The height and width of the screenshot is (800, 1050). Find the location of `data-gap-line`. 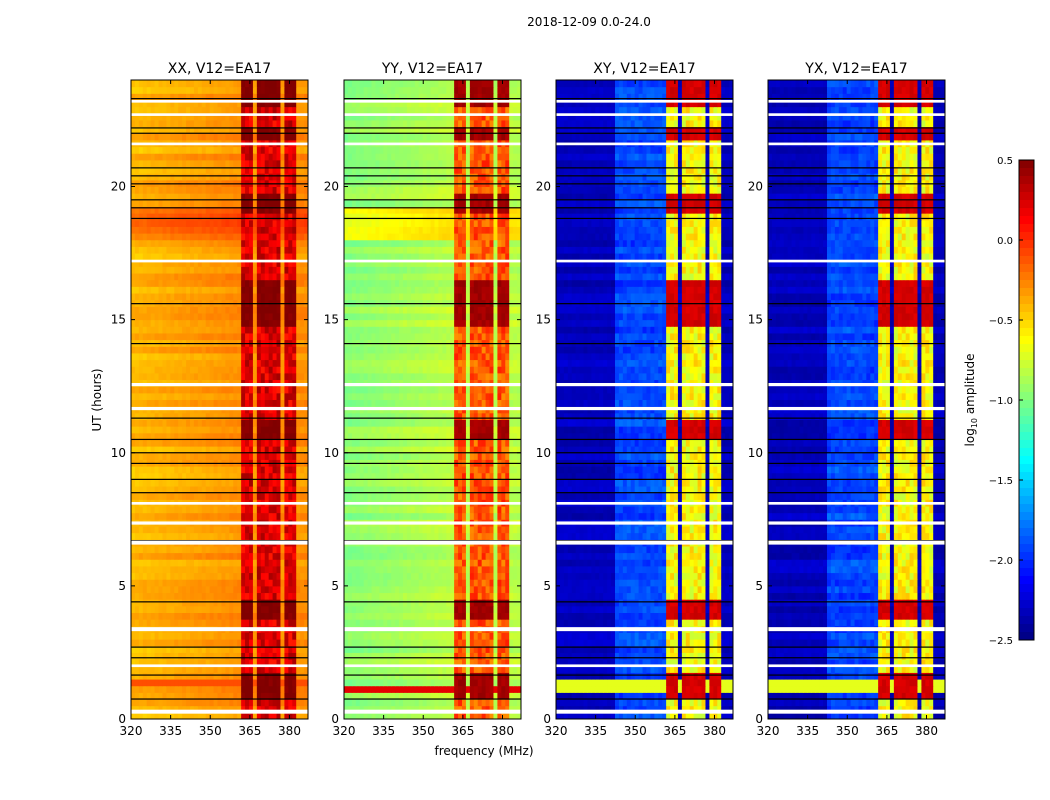

data-gap-line is located at coordinates (219, 439).